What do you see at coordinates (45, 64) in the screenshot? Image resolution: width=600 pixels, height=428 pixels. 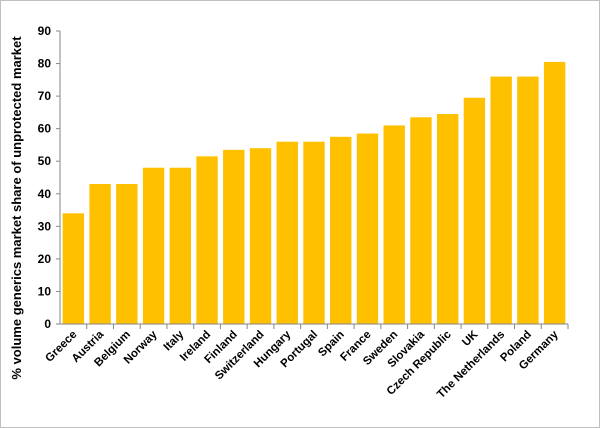 I see `y-tick-label: 80` at bounding box center [45, 64].